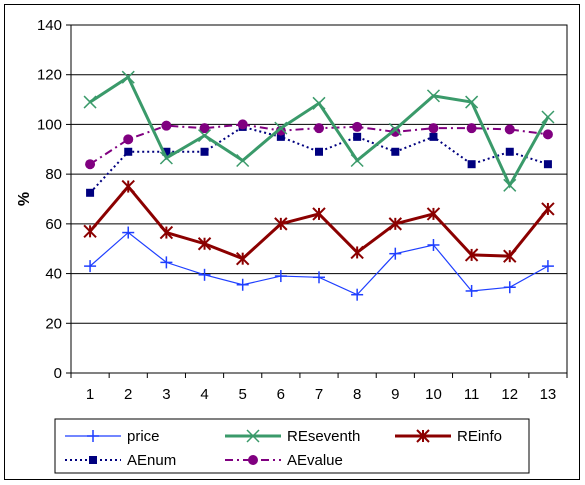 The width and height of the screenshot is (585, 485). Describe the element at coordinates (283, 448) in the screenshot. I see `legend: price REseventh REinfo AEnum AEvalue` at that location.